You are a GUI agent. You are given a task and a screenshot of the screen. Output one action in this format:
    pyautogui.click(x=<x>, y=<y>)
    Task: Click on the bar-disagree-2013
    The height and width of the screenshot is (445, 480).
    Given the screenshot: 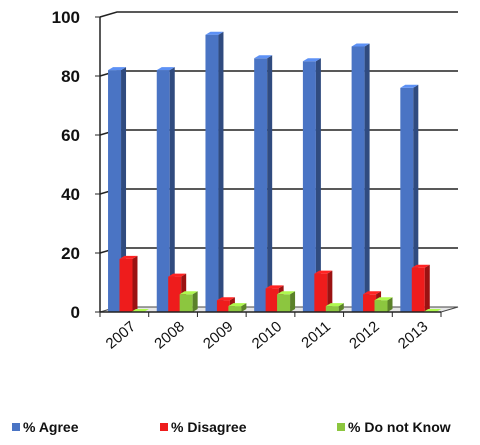 What is the action you would take?
    pyautogui.click(x=420, y=288)
    